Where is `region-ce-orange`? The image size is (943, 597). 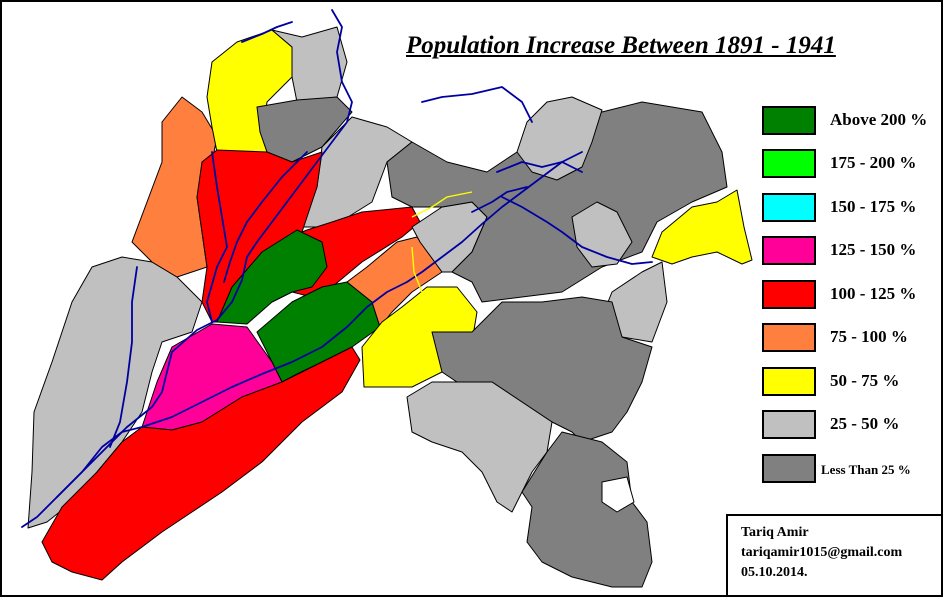 region-ce-orange is located at coordinates (394, 282).